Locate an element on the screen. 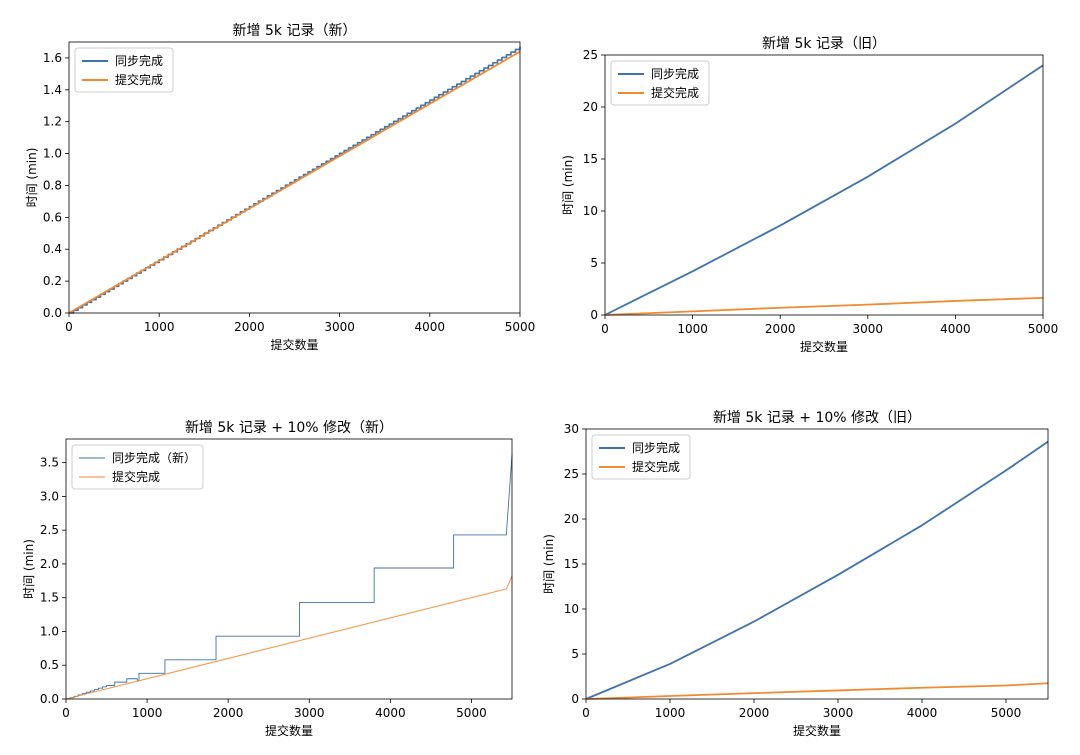 This screenshot has height=755, width=1080. chart-title: 新增 5k 记录（旧） is located at coordinates (824, 44).